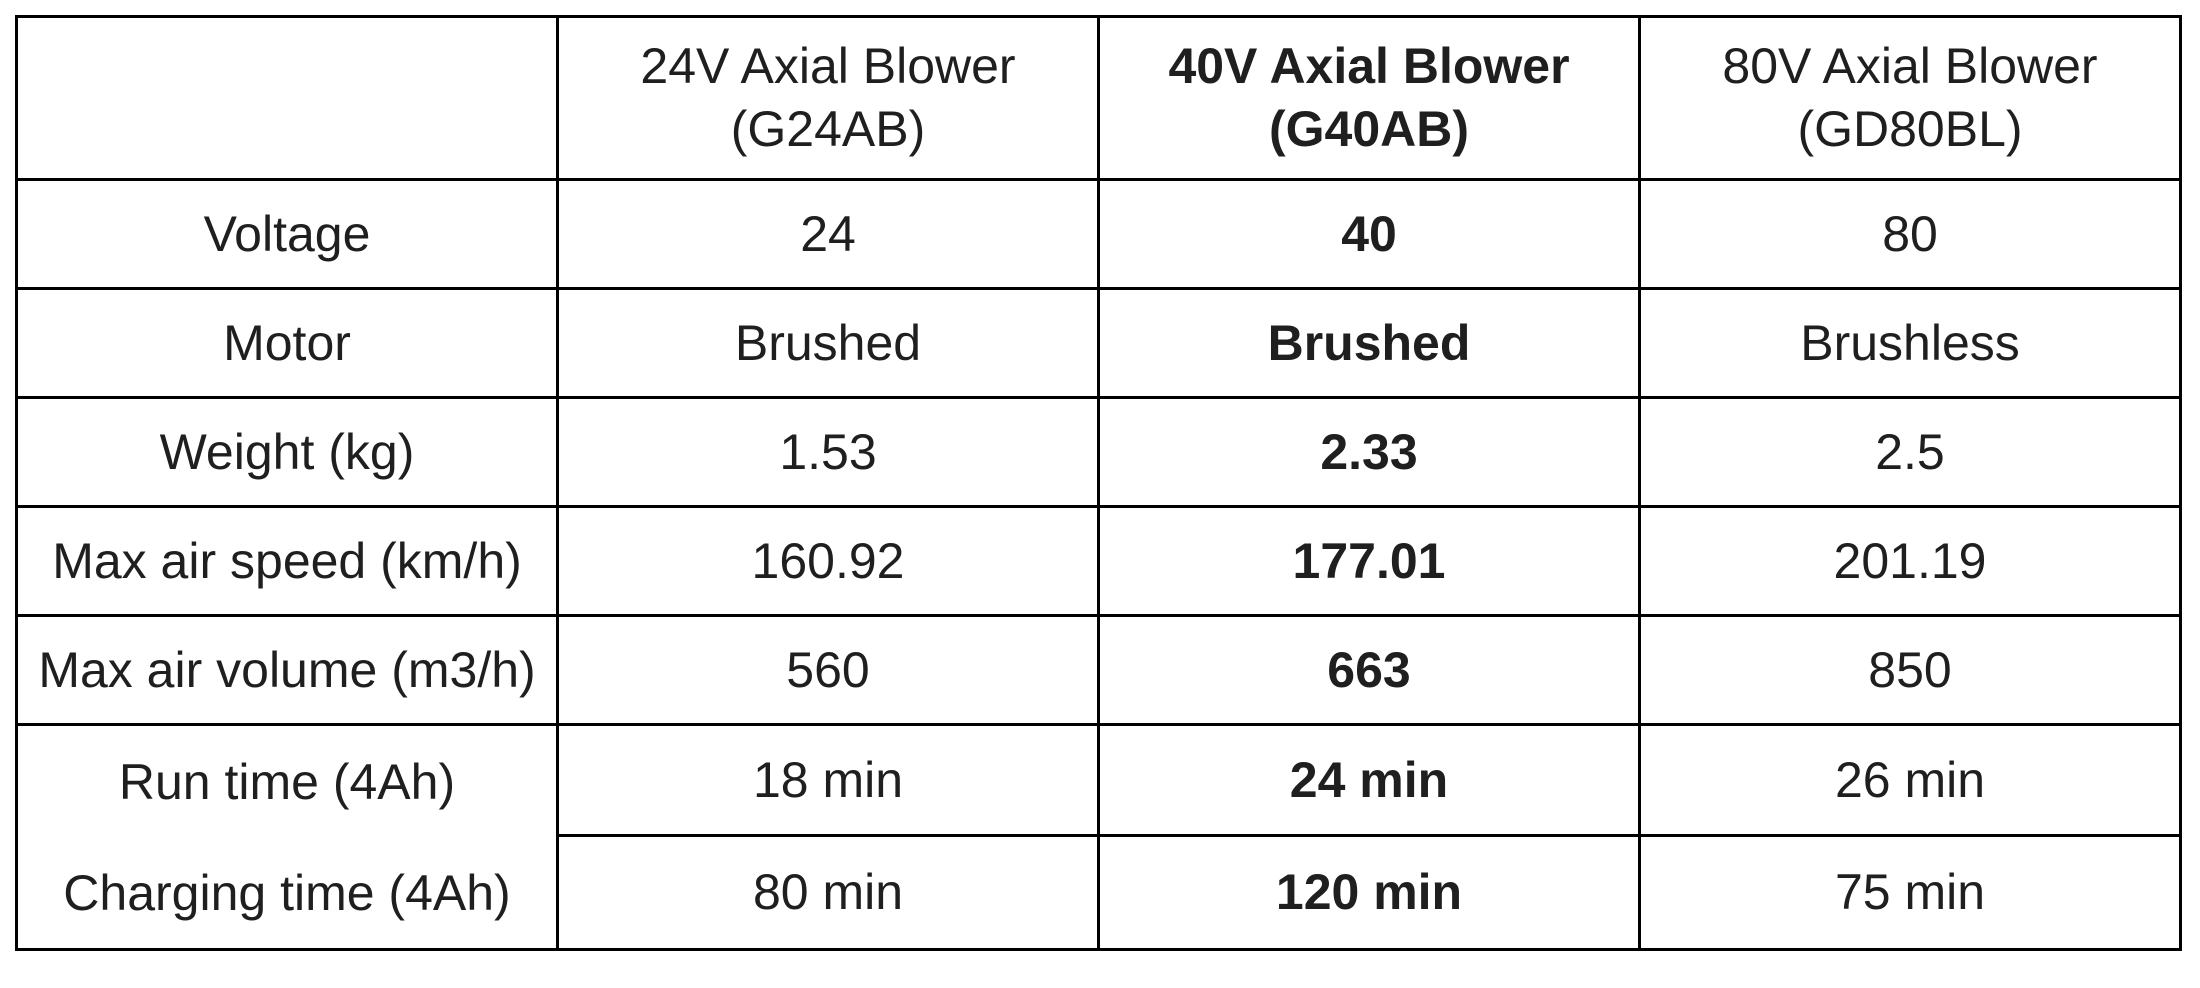  Describe the element at coordinates (1910, 452) in the screenshot. I see `weight-80v: 2.5` at that location.